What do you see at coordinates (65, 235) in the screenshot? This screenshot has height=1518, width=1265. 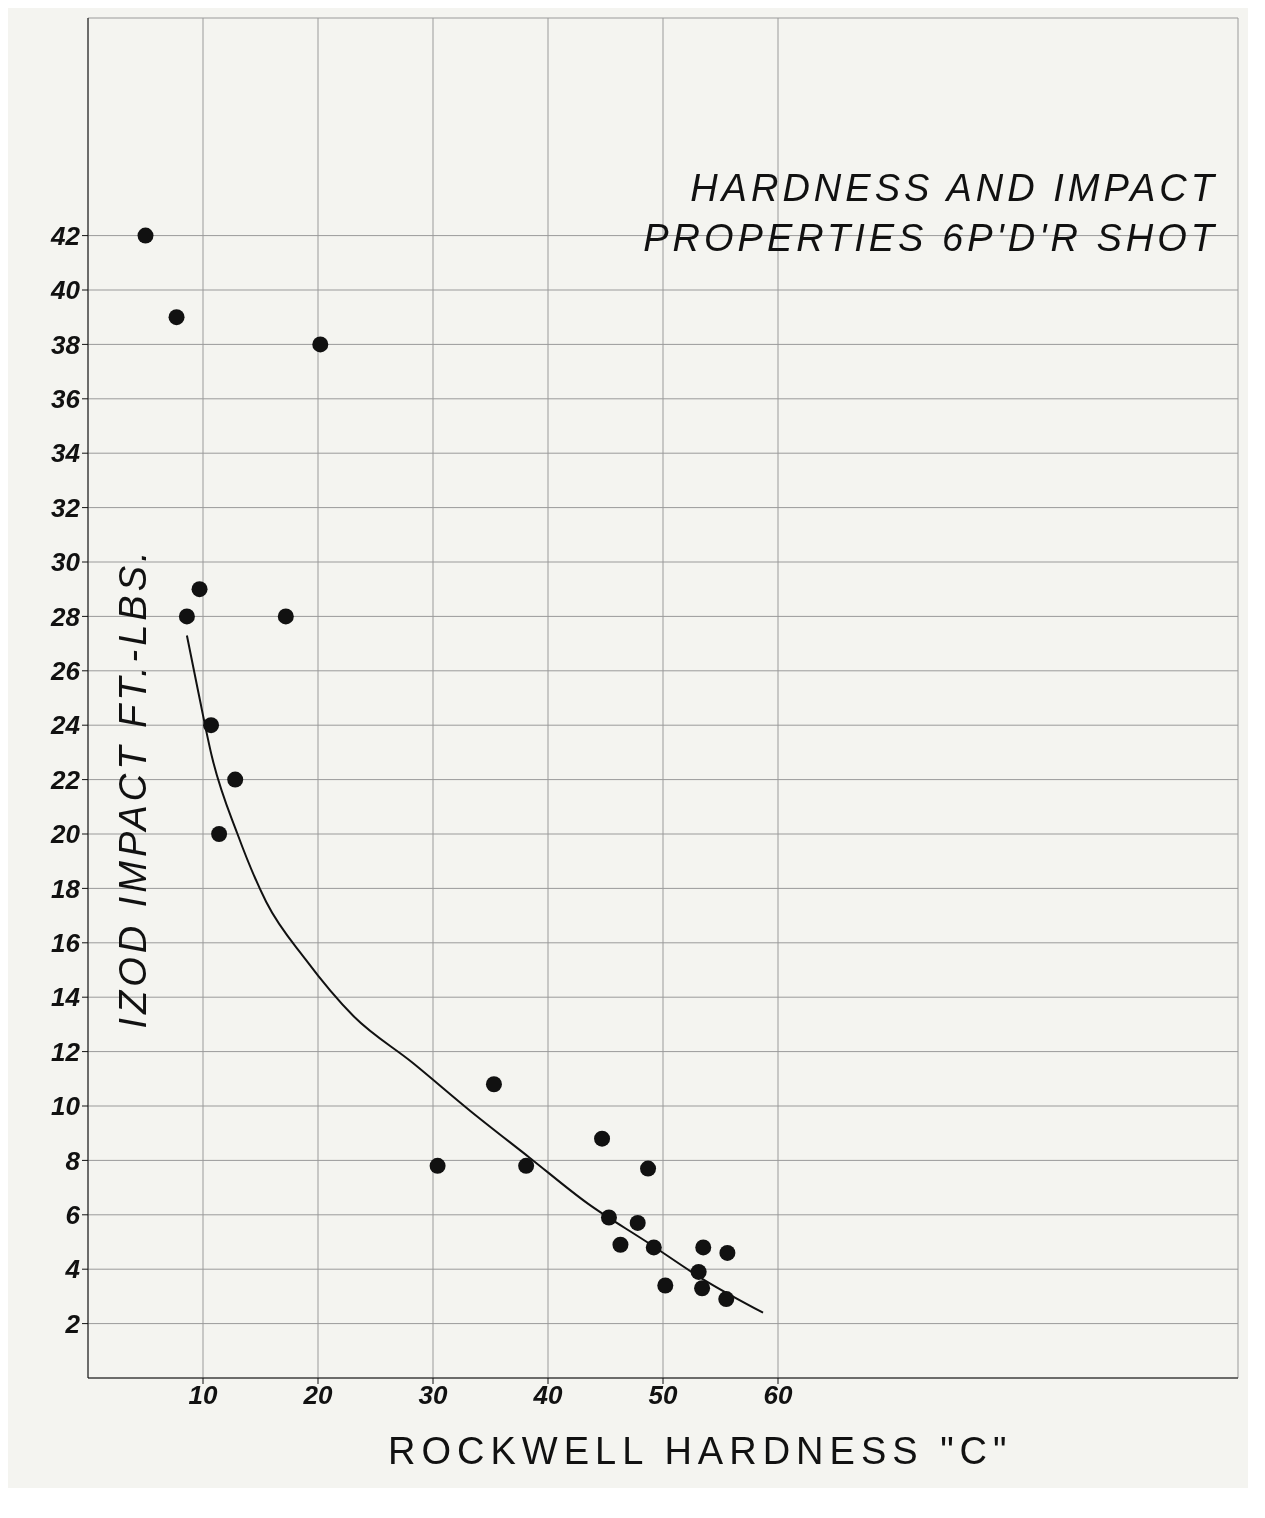 I see `y-tick-label: 42` at bounding box center [65, 235].